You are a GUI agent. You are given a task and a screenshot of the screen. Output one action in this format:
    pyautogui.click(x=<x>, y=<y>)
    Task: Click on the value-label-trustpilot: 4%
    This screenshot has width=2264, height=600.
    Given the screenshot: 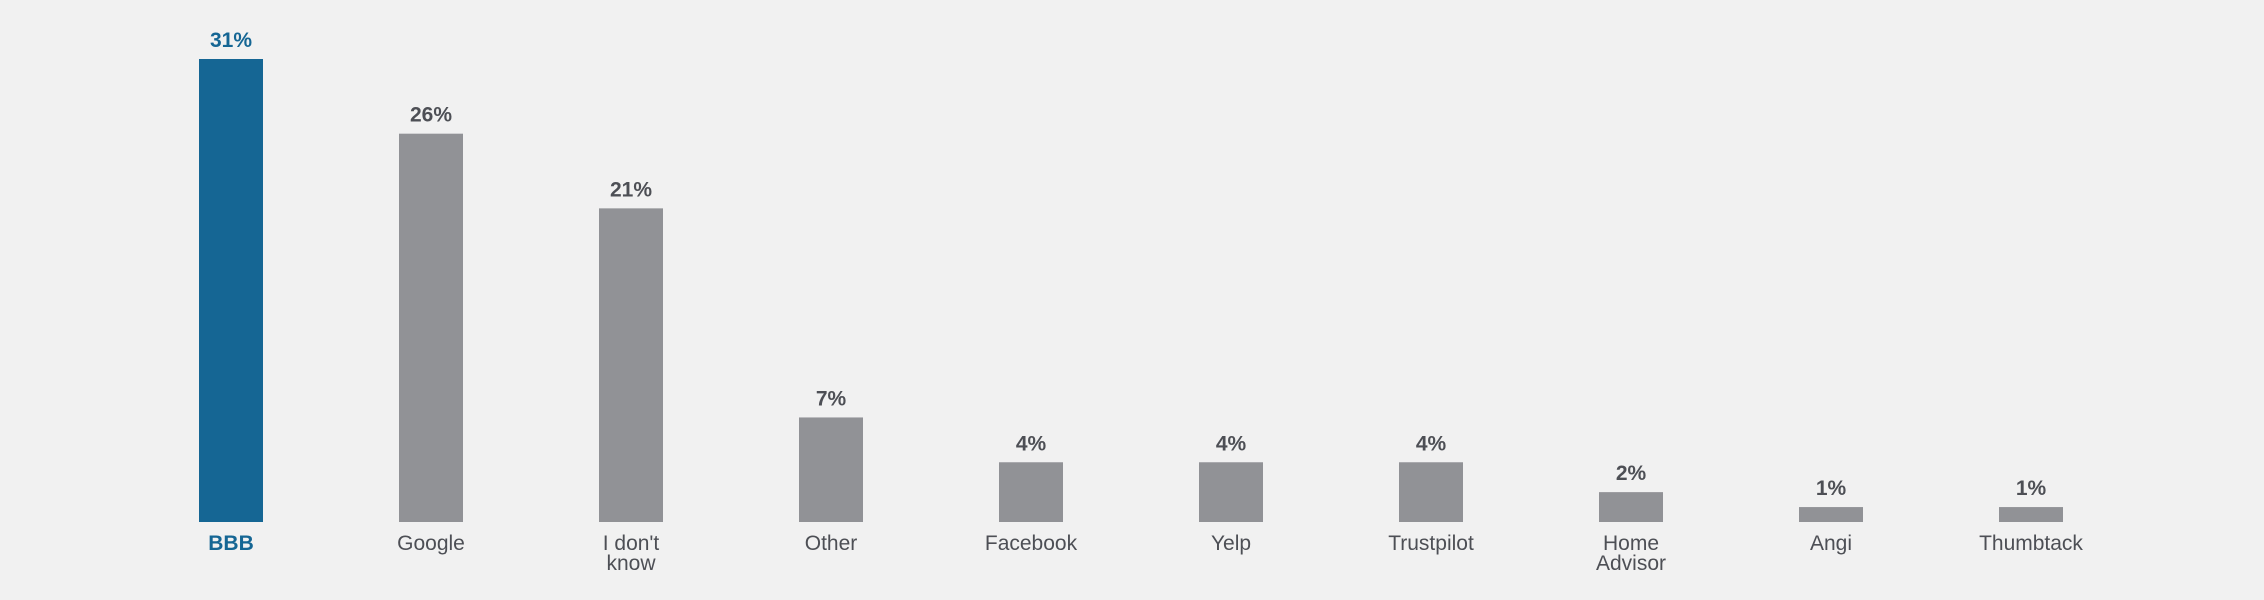 What is the action you would take?
    pyautogui.click(x=1431, y=443)
    